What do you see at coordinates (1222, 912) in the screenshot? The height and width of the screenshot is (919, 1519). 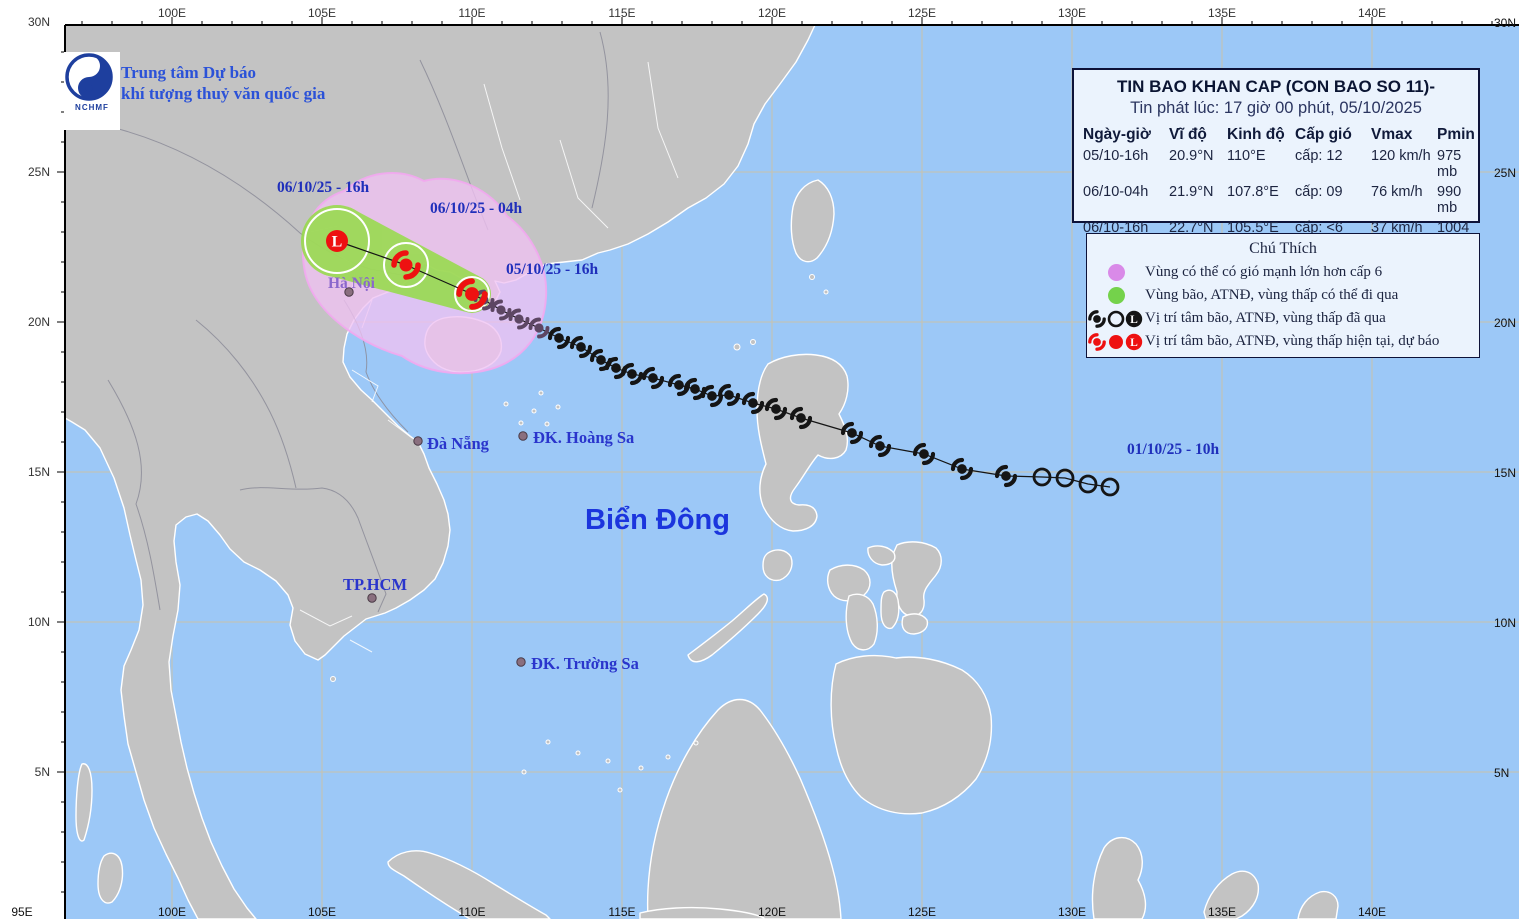 I see `lon-label-bottom: 135E` at bounding box center [1222, 912].